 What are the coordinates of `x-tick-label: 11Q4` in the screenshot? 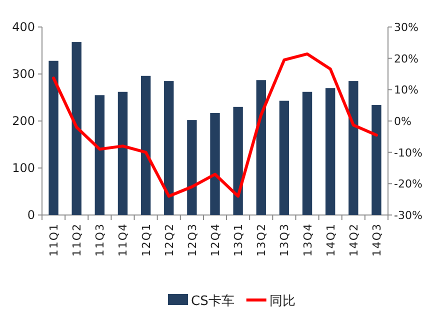 It's located at (123, 240).